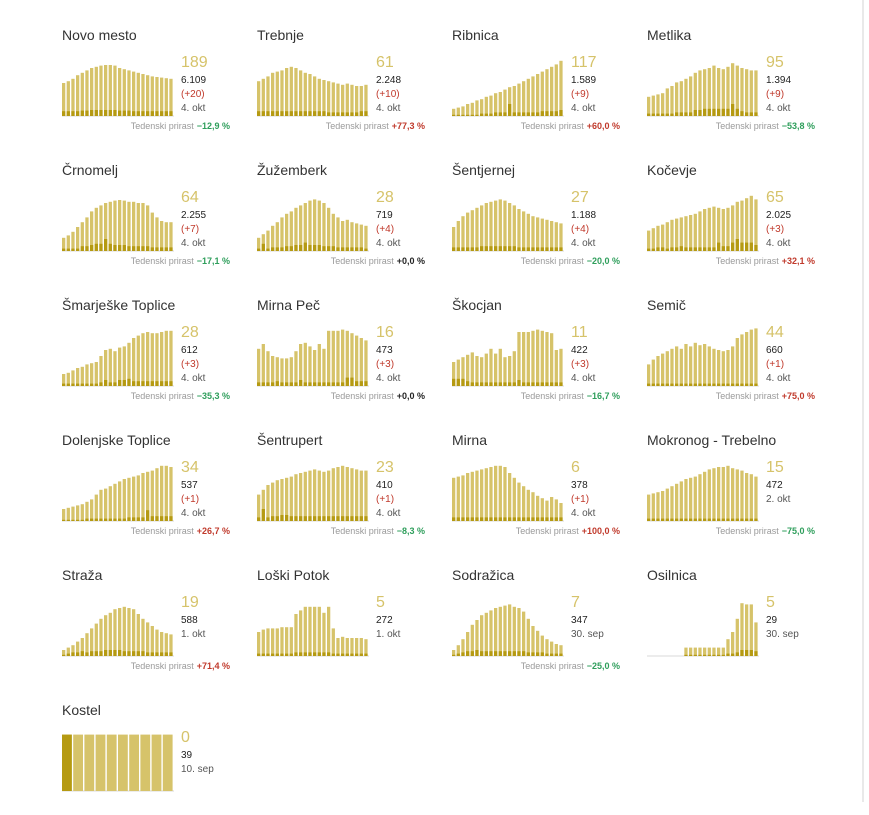  I want to click on weekly-growth-percent: −75,0 %, so click(798, 531).